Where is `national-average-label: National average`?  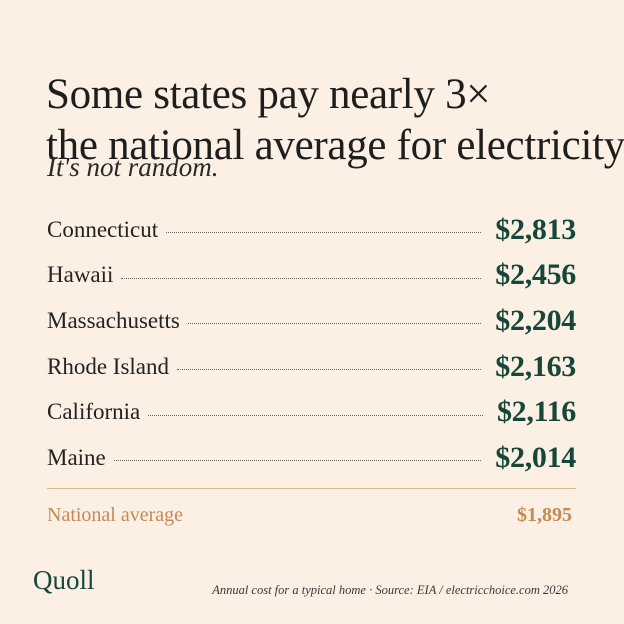 national-average-label: National average is located at coordinates (115, 515).